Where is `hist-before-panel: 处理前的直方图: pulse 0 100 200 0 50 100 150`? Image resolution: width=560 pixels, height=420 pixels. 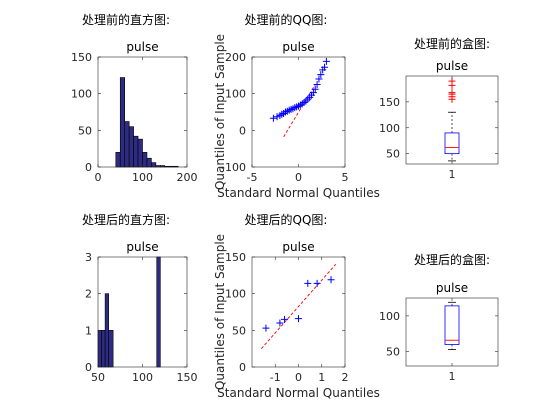 hist-before-panel: 处理前的直方图: pulse 0 100 200 0 50 100 150 is located at coordinates (134, 98).